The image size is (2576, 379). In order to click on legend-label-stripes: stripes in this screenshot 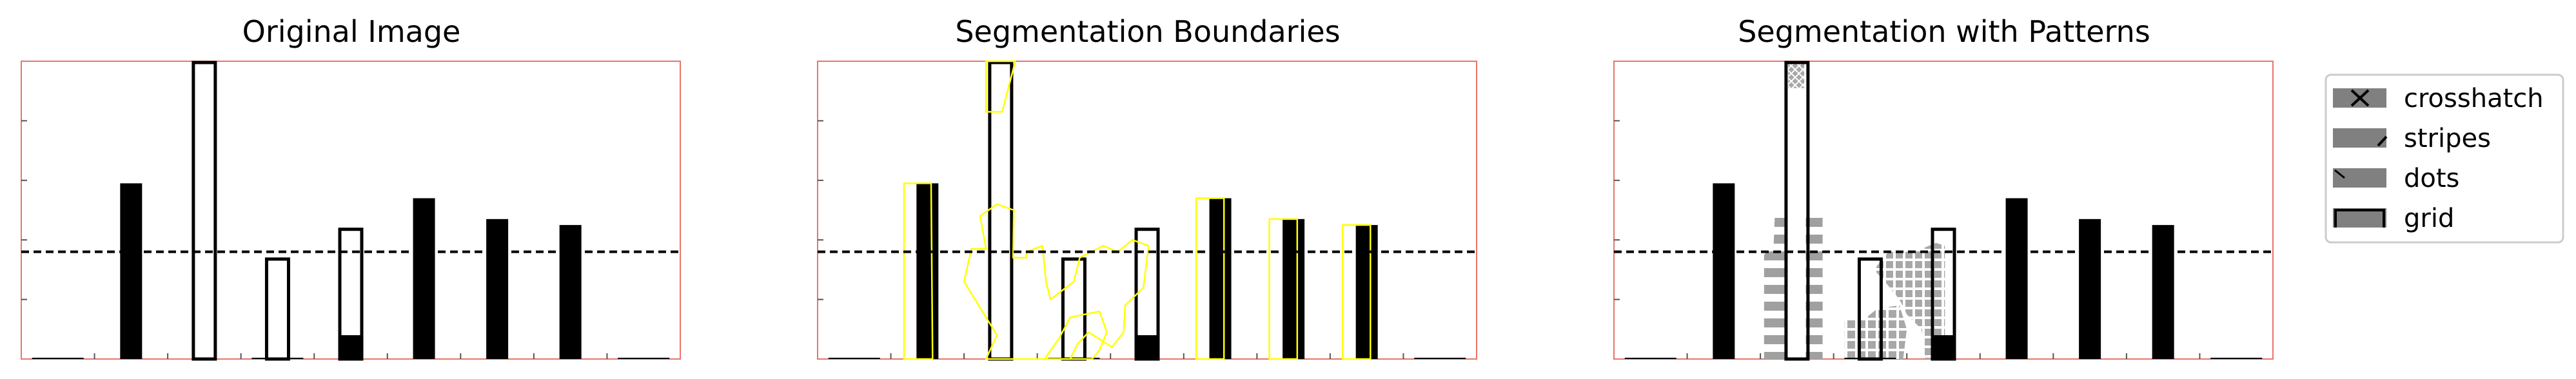, I will do `click(2447, 138)`.